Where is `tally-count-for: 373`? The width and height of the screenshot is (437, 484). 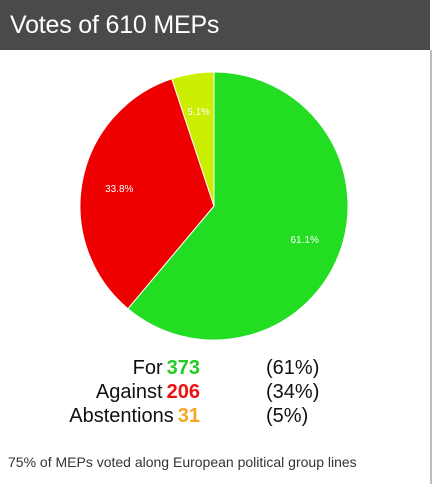 tally-count-for: 373 is located at coordinates (183, 368).